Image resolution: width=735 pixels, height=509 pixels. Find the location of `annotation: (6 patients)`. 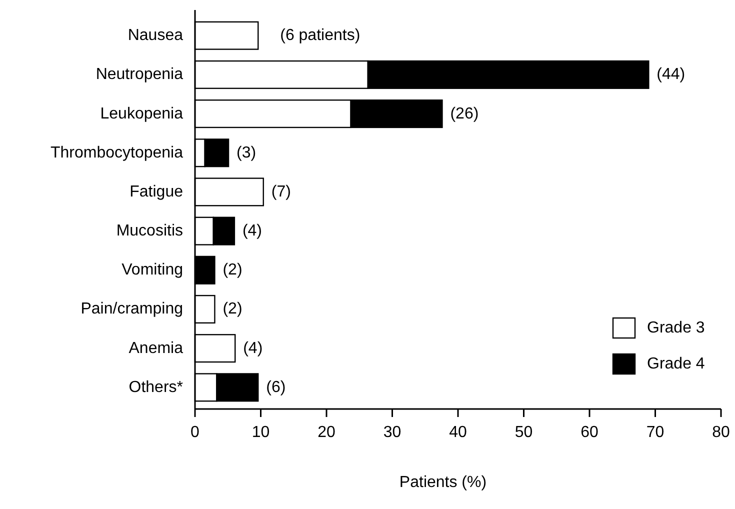

annotation: (6 patients) is located at coordinates (320, 35).